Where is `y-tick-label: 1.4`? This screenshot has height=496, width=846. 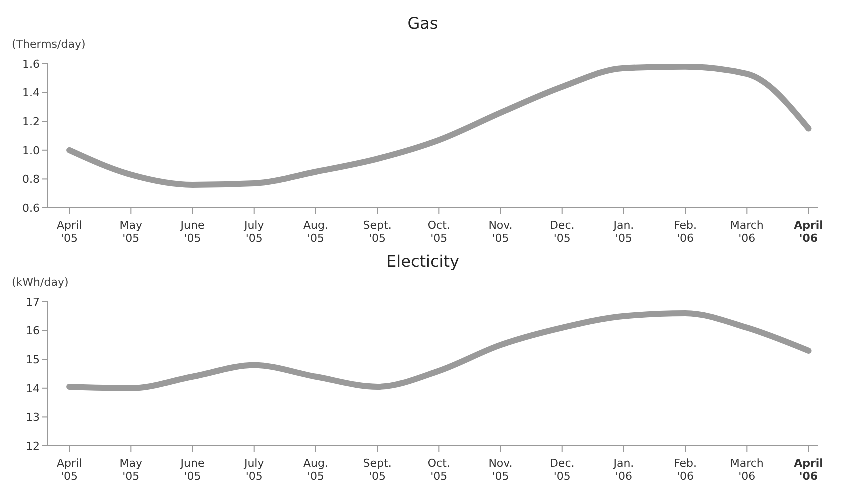
y-tick-label: 1.4 is located at coordinates (31, 93).